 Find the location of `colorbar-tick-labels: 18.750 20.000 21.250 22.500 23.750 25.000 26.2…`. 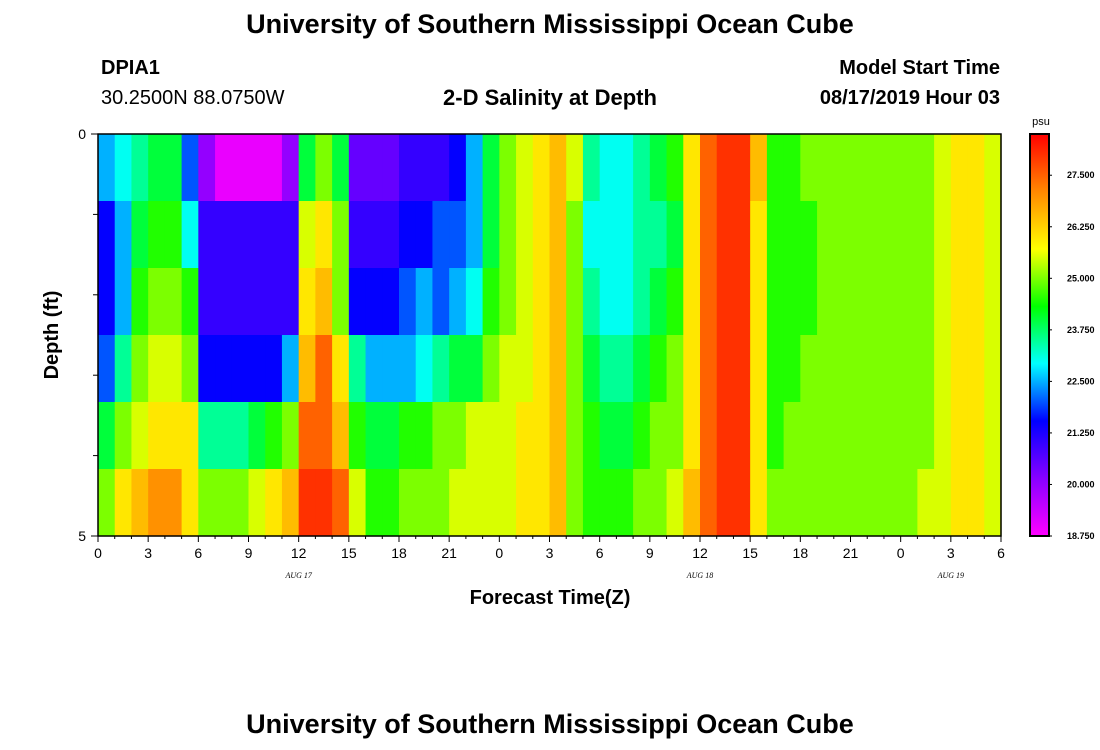

colorbar-tick-labels: 18.750 20.000 21.250 22.500 23.750 25.000 26.2… is located at coordinates (1072, 355).